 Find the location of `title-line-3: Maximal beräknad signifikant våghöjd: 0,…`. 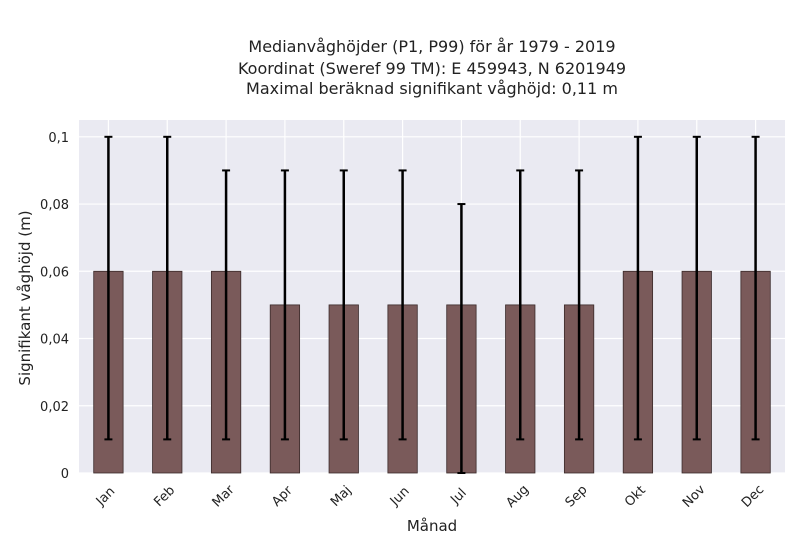

title-line-3: Maximal beräknad signifikant våghöjd: 0,… is located at coordinates (432, 88).